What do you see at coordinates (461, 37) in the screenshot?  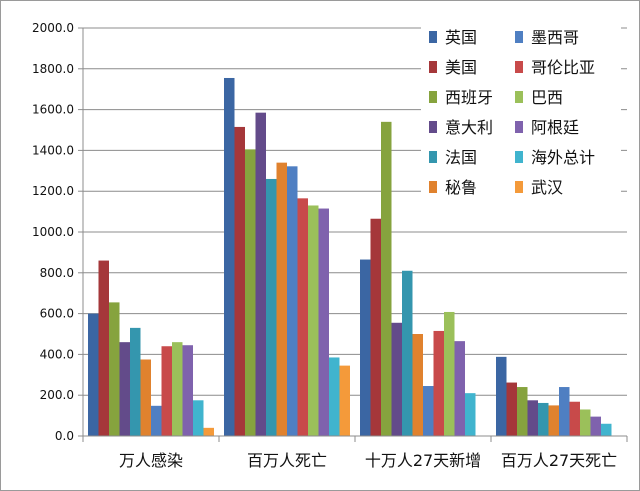 I see `legend-label: 英国` at bounding box center [461, 37].